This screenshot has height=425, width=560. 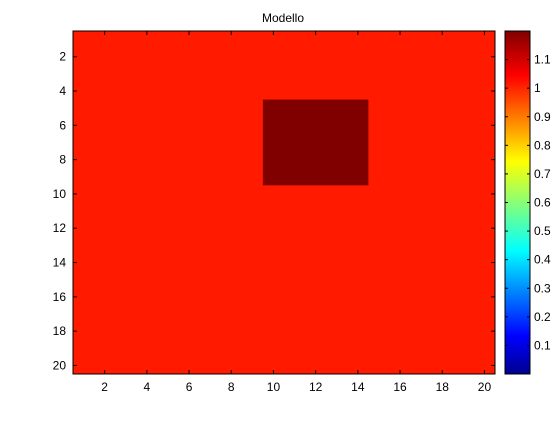 What do you see at coordinates (62, 125) in the screenshot?
I see `y-tick-label: 6` at bounding box center [62, 125].